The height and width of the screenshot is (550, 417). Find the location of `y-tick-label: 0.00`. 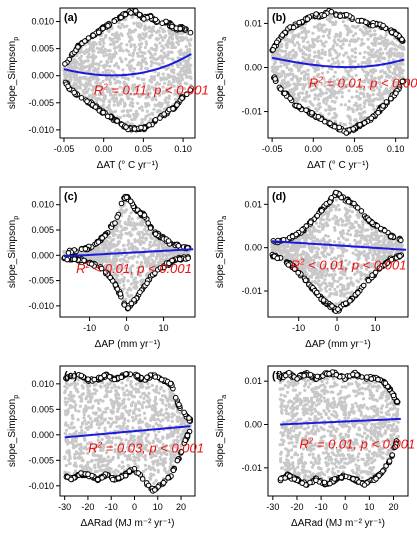

y-tick-label: 0.00 is located at coordinates (253, 67).